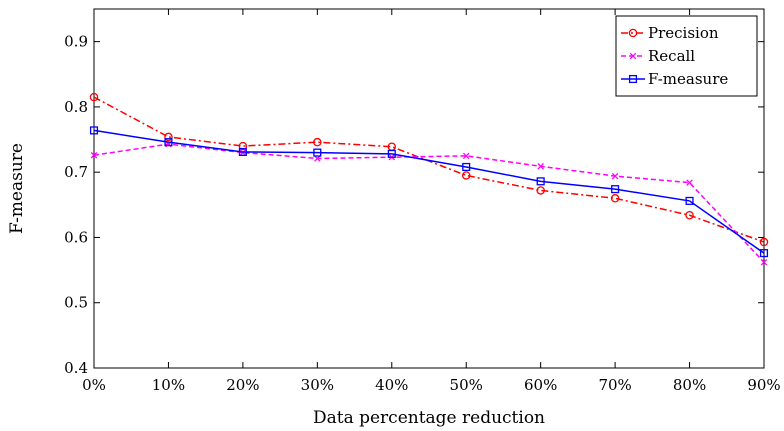 The width and height of the screenshot is (784, 431). I want to click on x-tick-label: 50%, so click(466, 385).